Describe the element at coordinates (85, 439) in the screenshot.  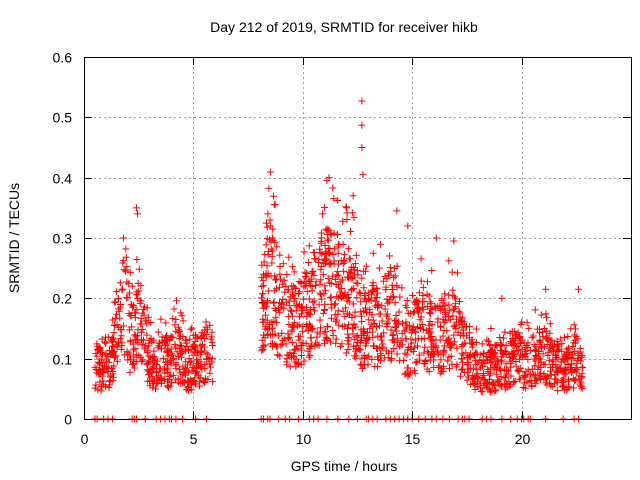
I see `x-tick-label: 0` at that location.